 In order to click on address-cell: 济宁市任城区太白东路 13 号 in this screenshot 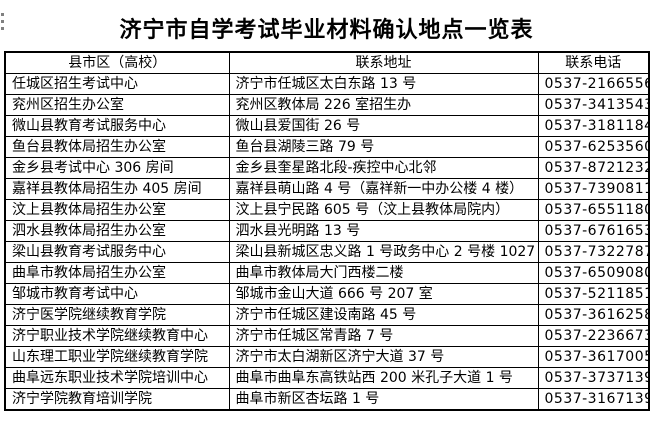, I will do `click(383, 84)`.